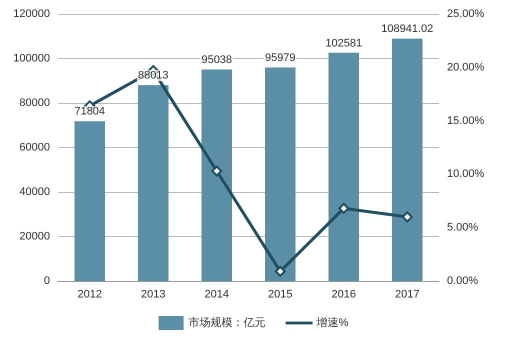  Describe the element at coordinates (31, 14) in the screenshot. I see `y-tick-label: 120000` at that location.